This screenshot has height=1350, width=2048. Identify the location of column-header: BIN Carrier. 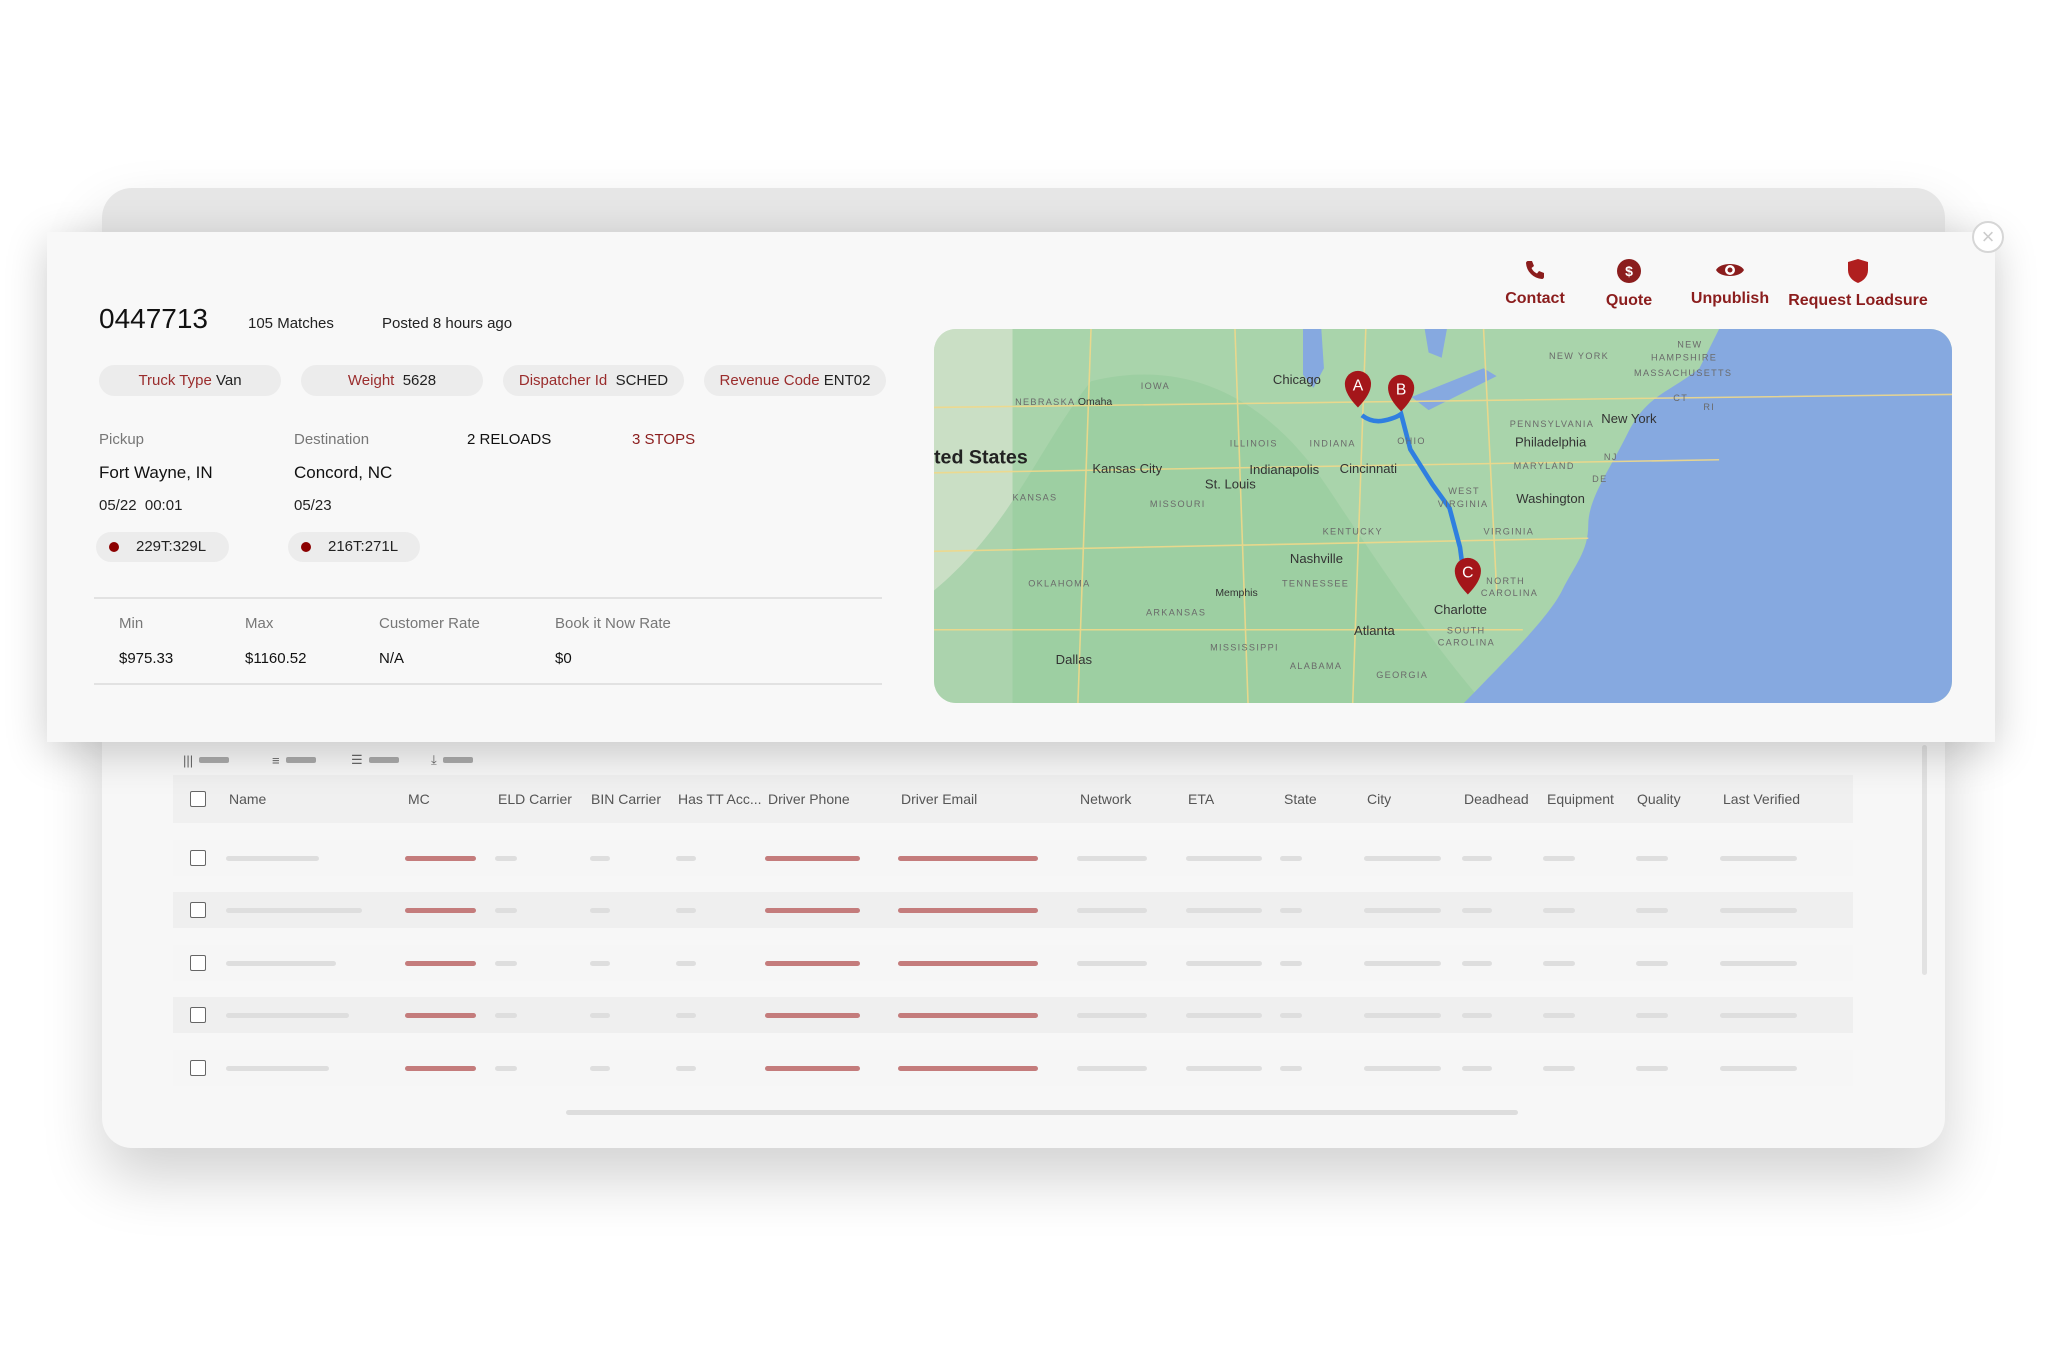
(626, 799).